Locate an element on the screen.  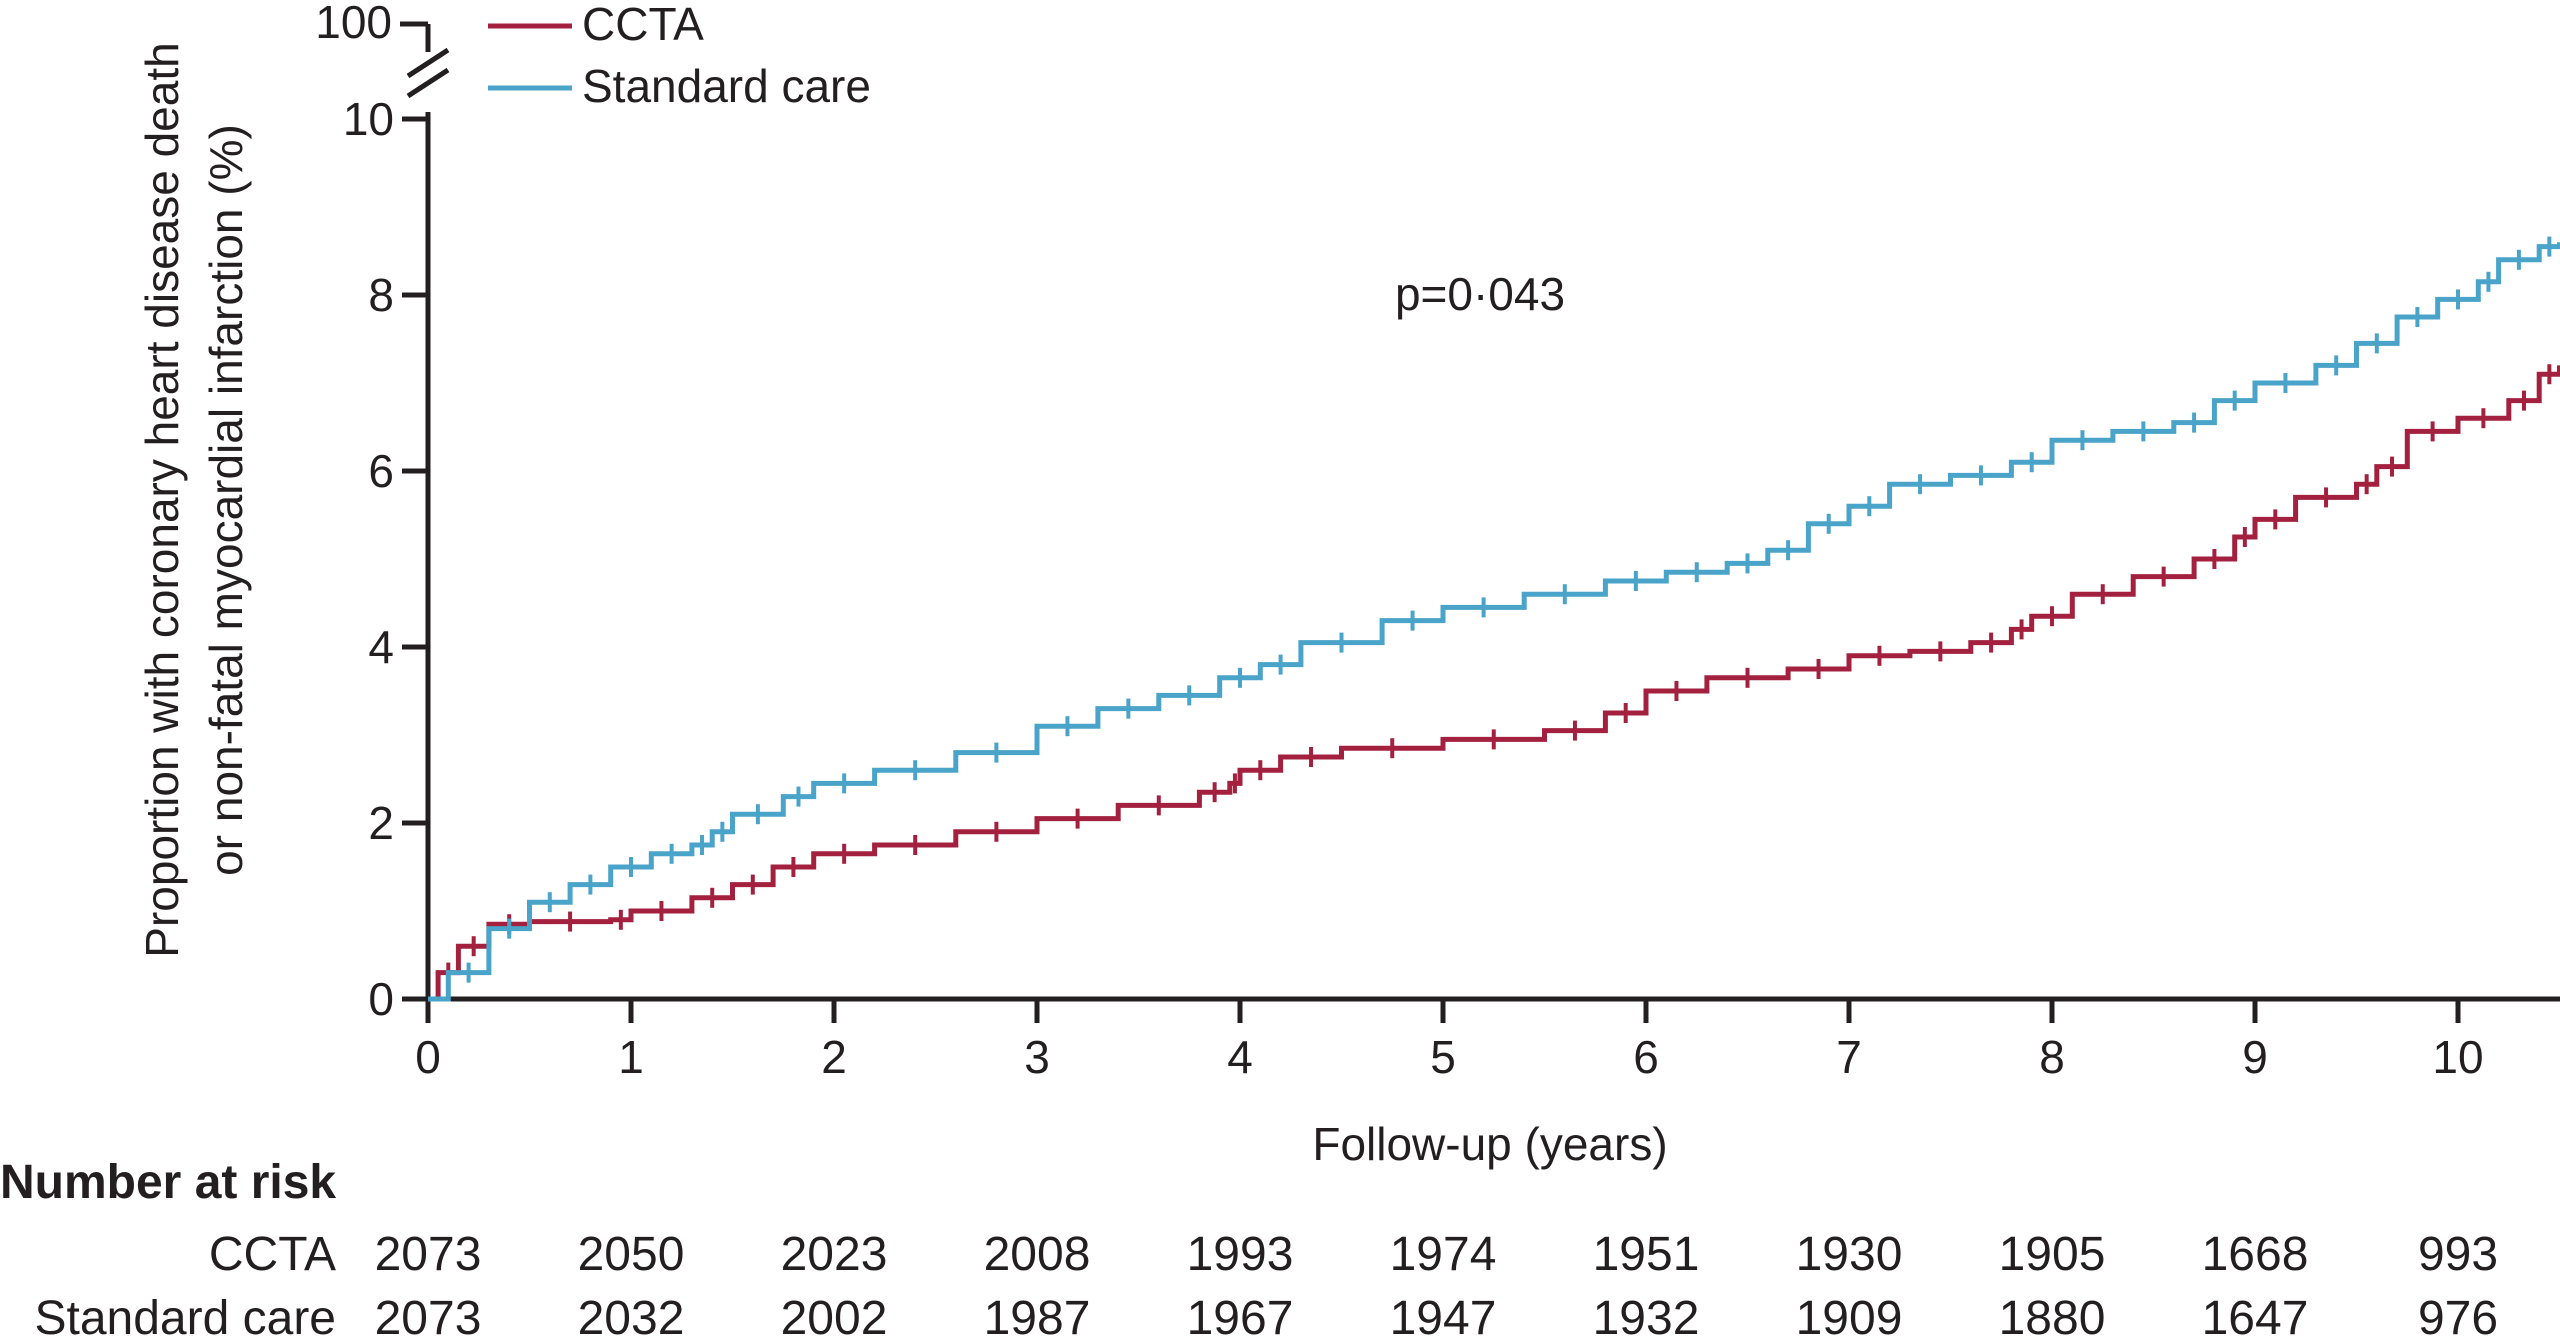
x-tick-label: 0 is located at coordinates (428, 1057).